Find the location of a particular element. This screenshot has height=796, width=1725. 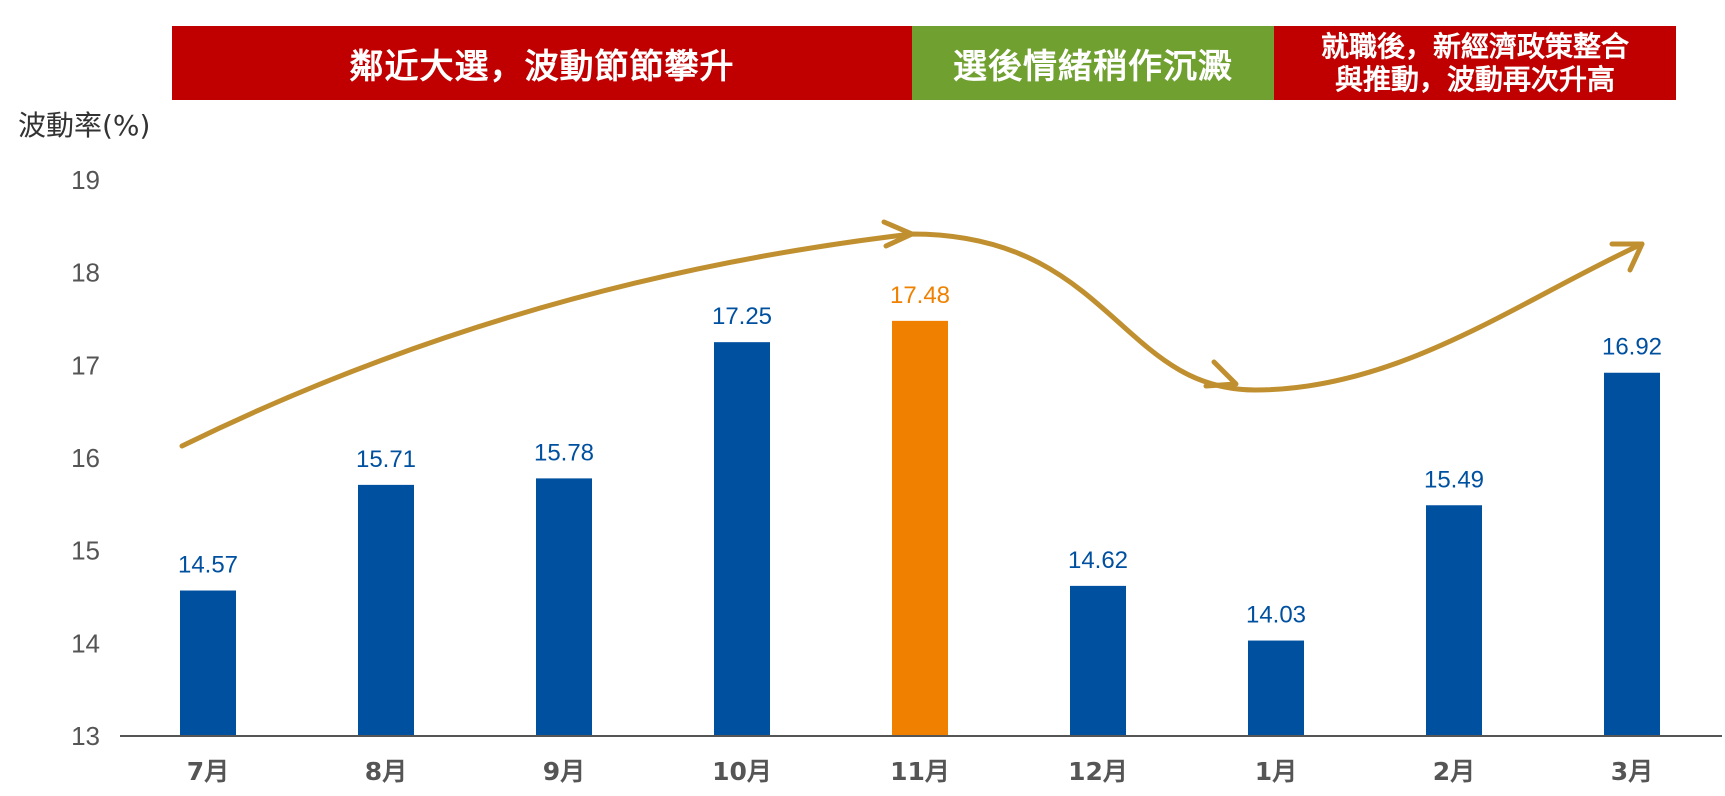

data-label: 15.49 is located at coordinates (1454, 479).